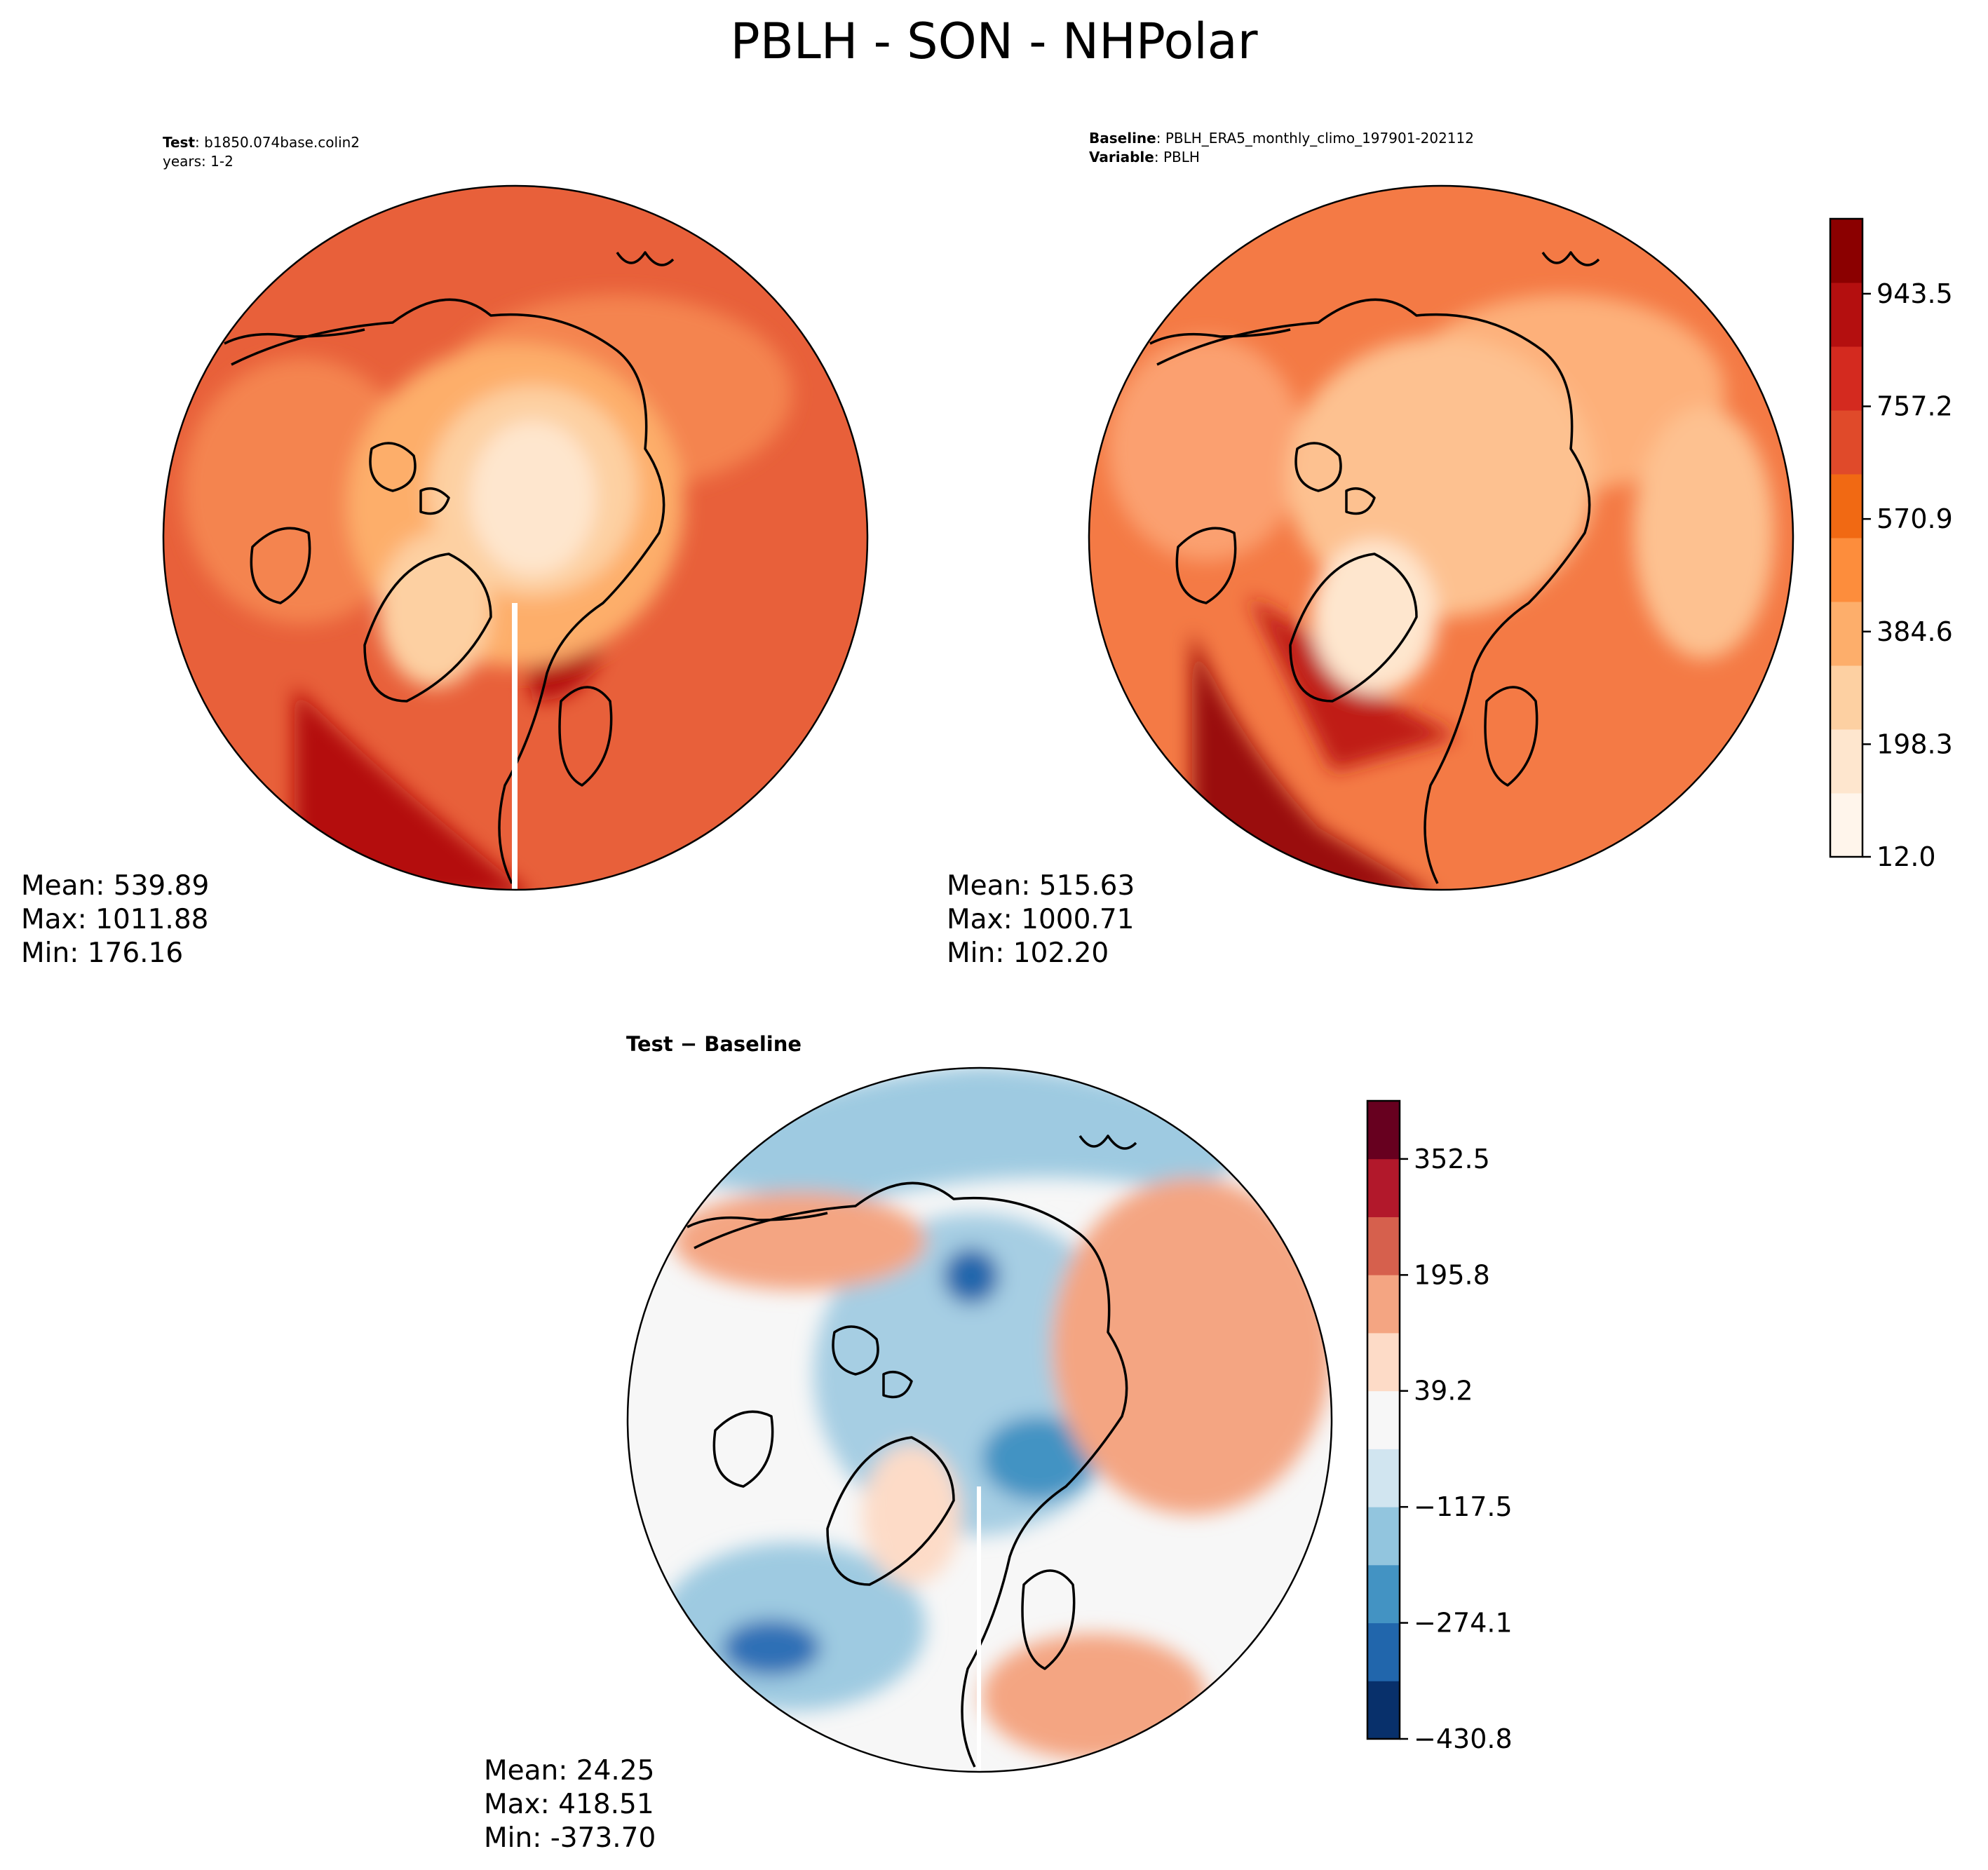 The width and height of the screenshot is (1988, 1870). I want to click on baseline-header-value: PBLH_ERA5_monthly_climo_197901-202112, so click(1319, 138).